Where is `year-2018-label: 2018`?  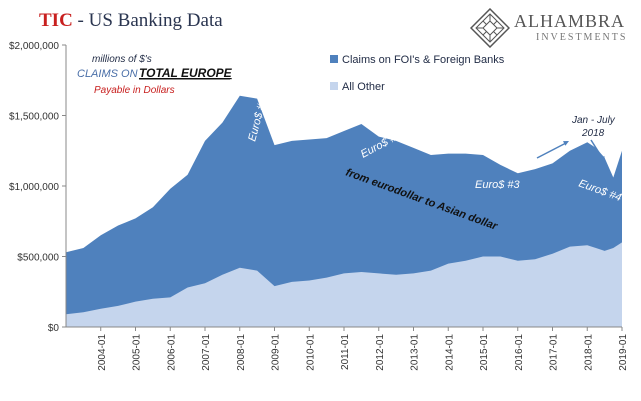 year-2018-label: 2018 is located at coordinates (593, 133).